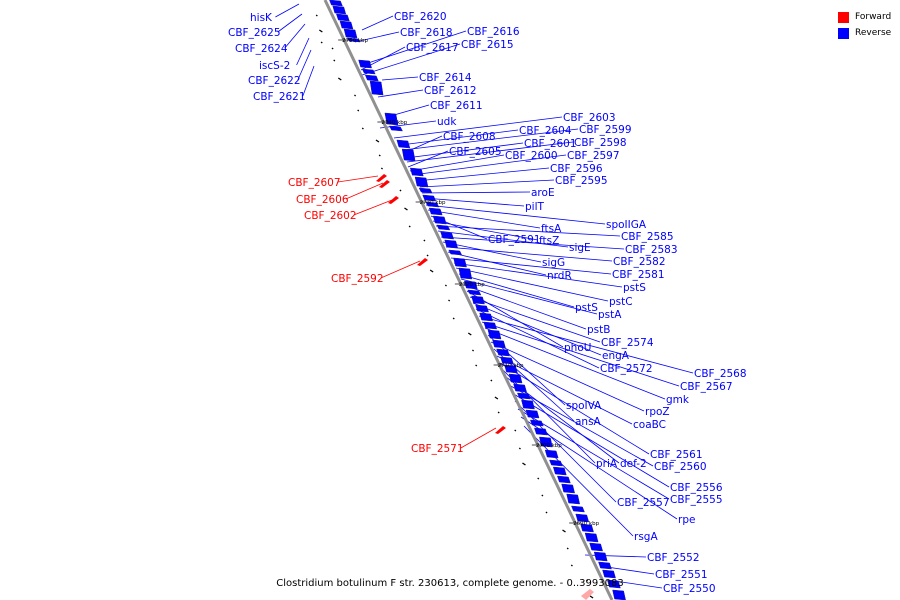 This screenshot has width=900, height=600. Describe the element at coordinates (673, 558) in the screenshot. I see `gene-label: CBF_2552` at that location.